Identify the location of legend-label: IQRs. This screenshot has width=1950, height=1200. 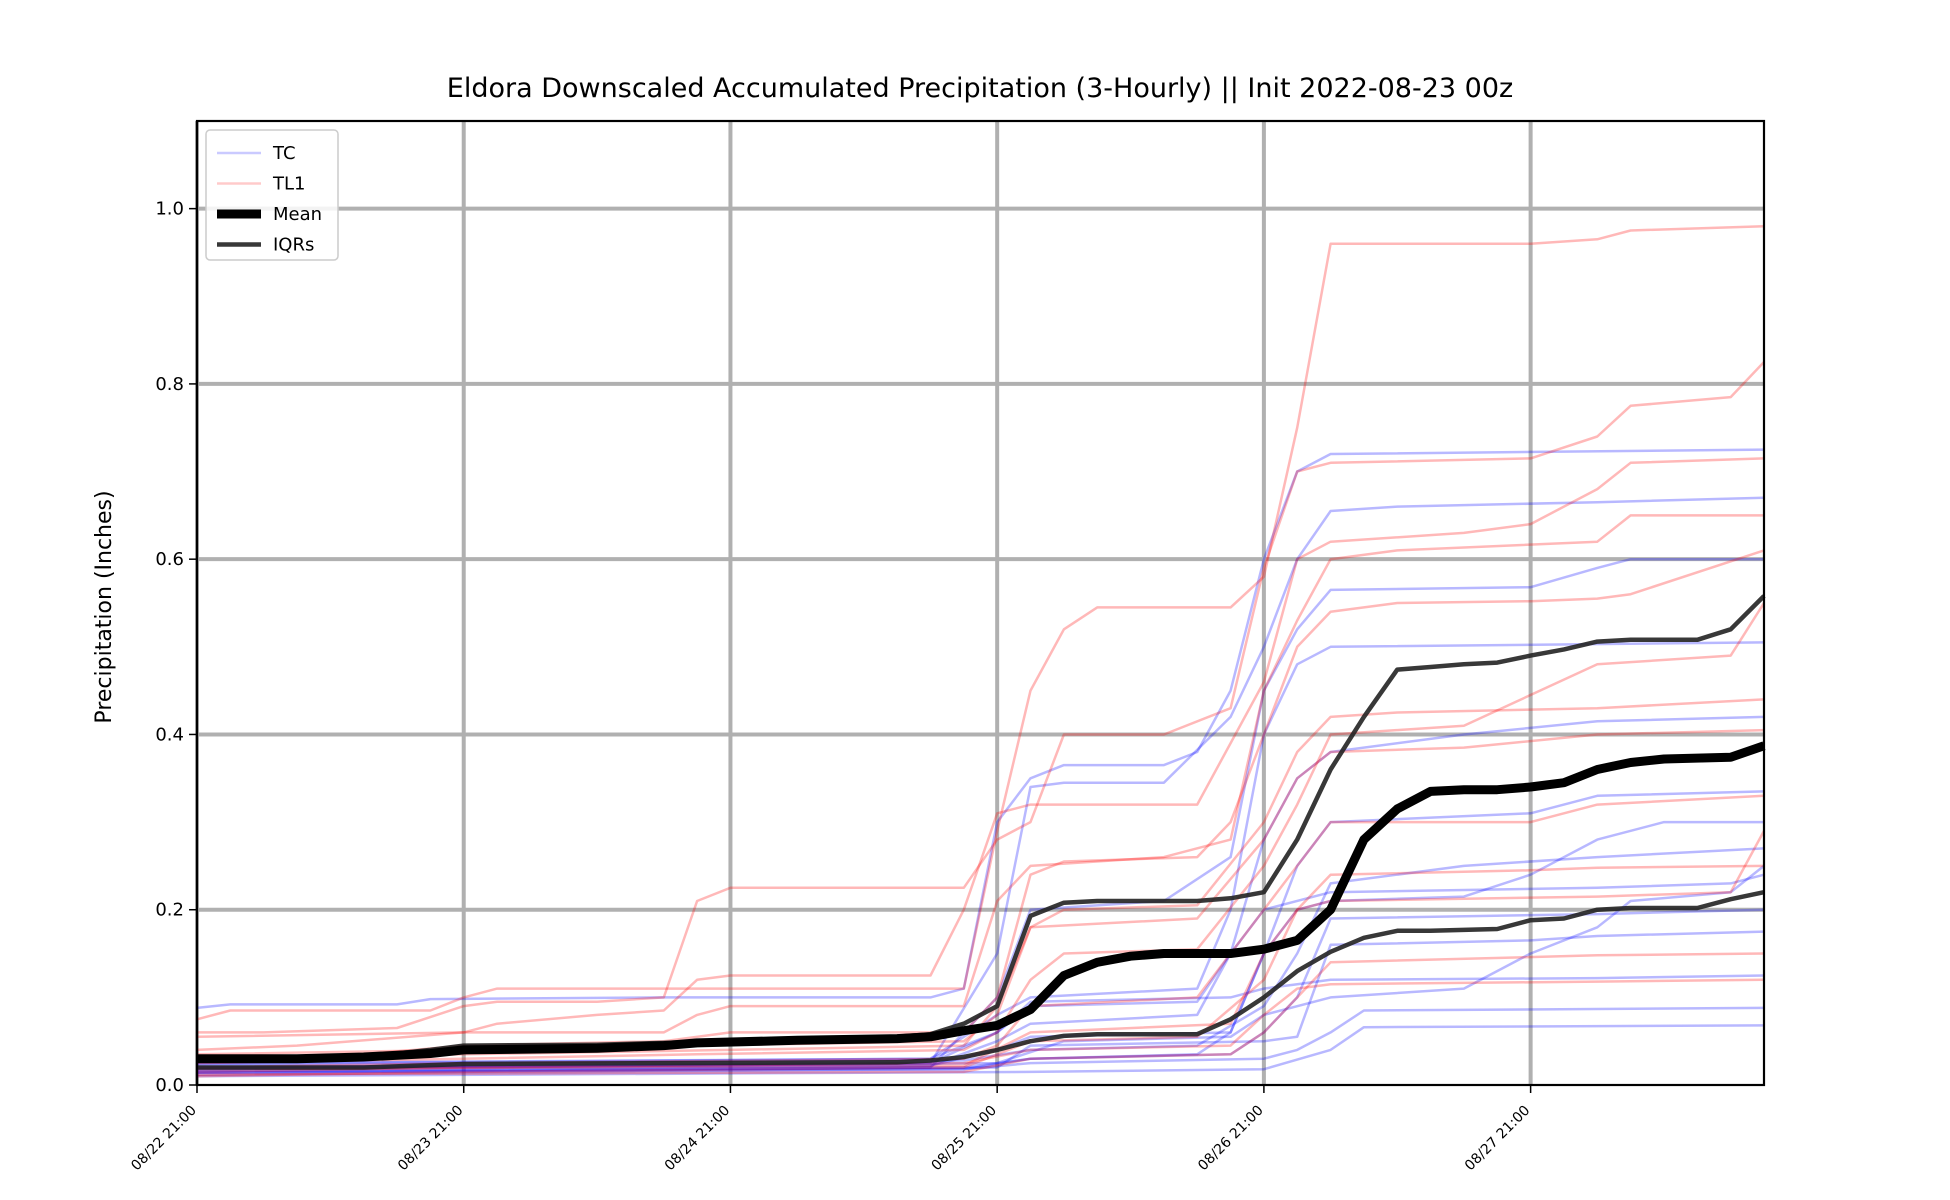
(293, 245).